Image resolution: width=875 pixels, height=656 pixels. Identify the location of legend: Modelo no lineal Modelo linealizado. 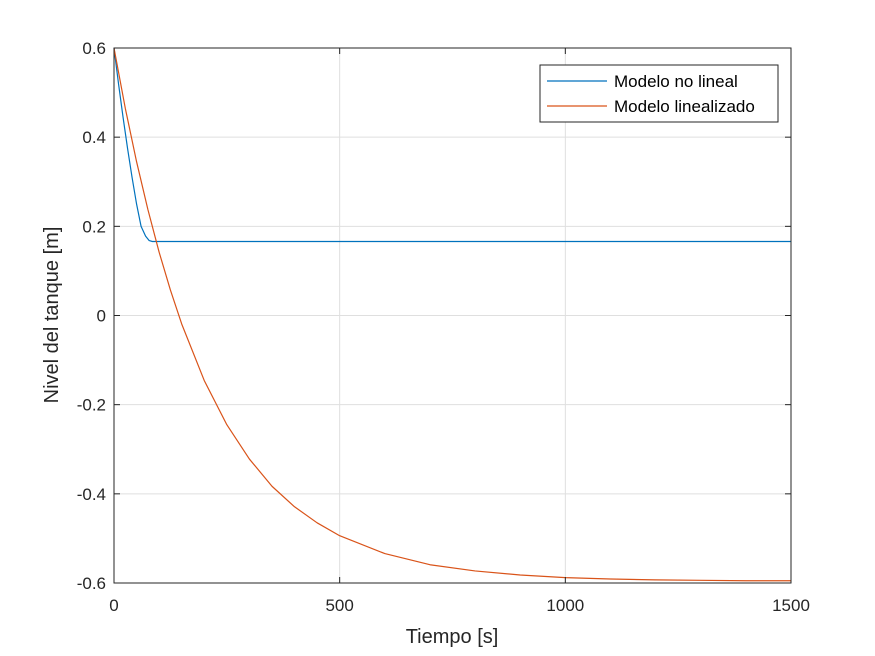
(659, 93).